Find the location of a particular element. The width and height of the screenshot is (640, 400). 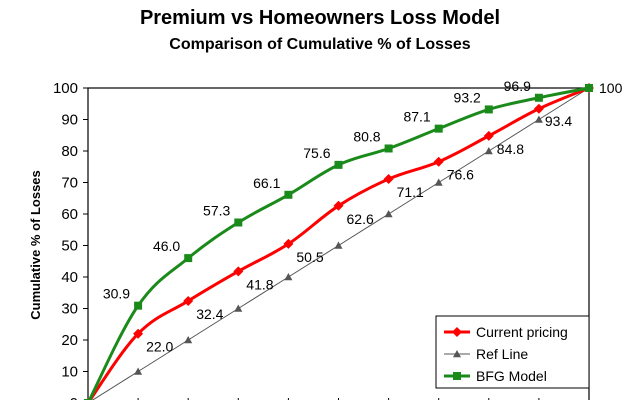

legend-label-bfg-model: BFG Model is located at coordinates (511, 376).